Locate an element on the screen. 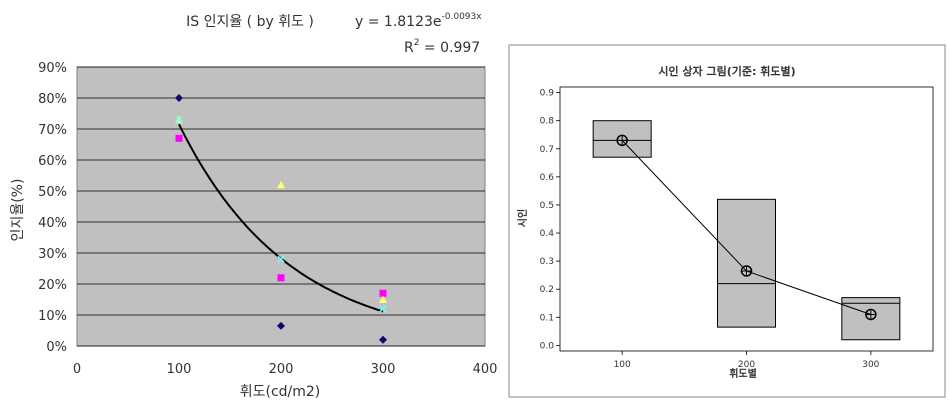 The height and width of the screenshot is (401, 949). y-tick-label: 0.0 is located at coordinates (547, 346).